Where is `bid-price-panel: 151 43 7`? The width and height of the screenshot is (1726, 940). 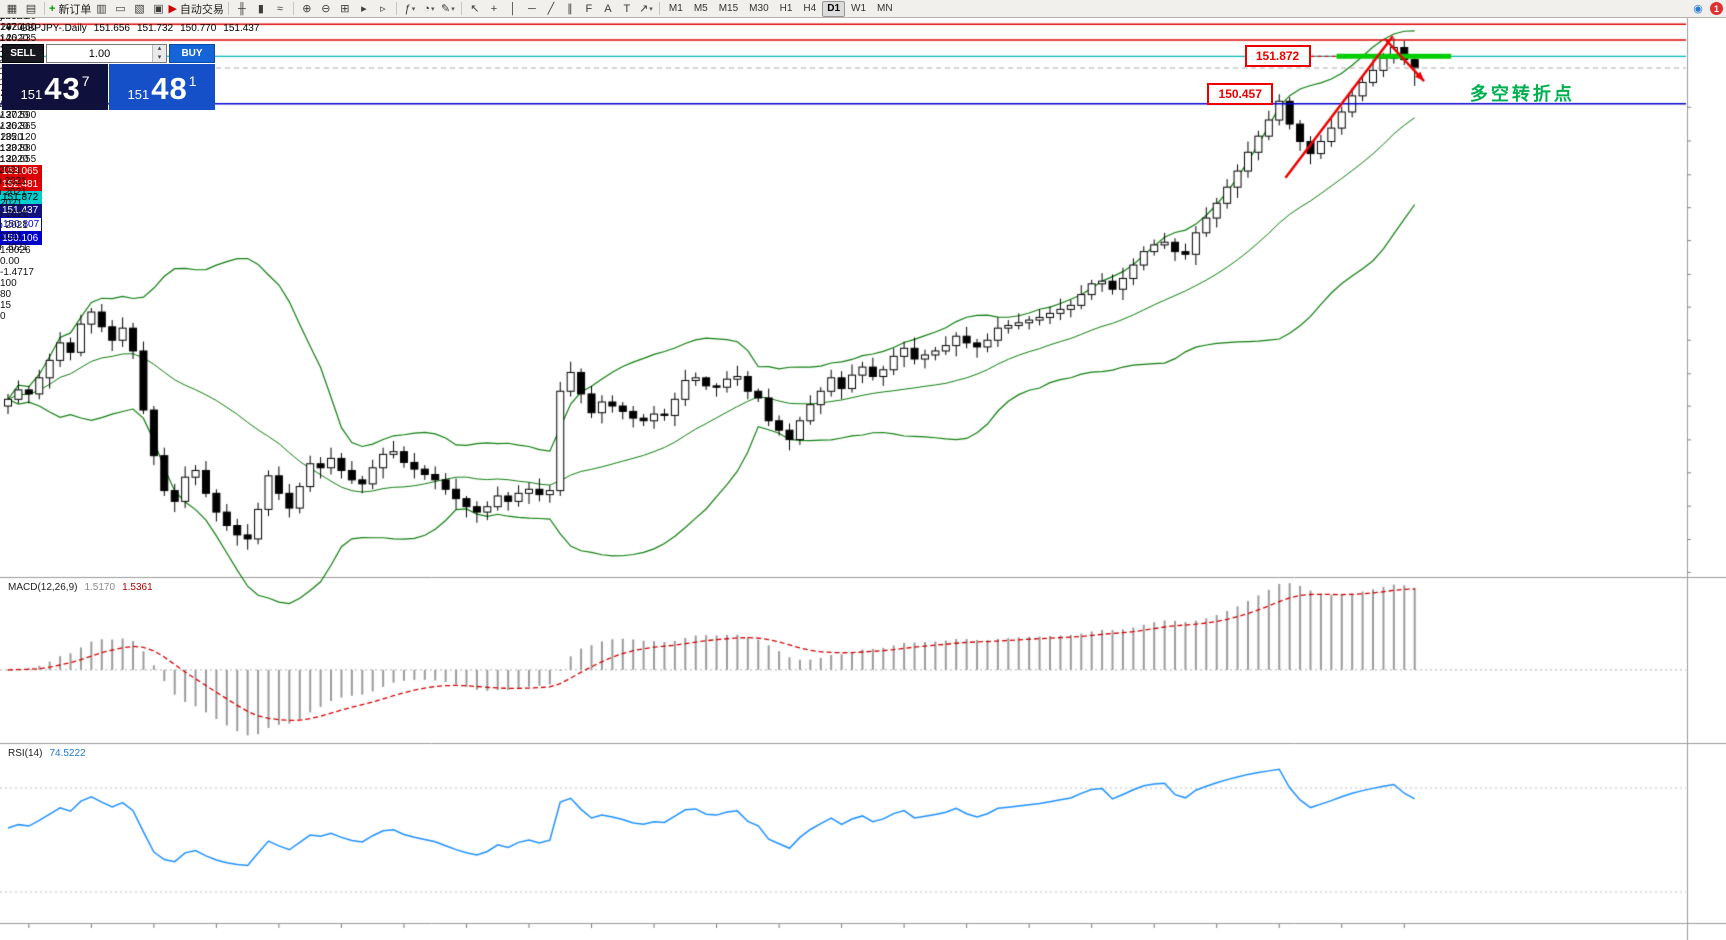
bid-price-panel: 151 43 7 is located at coordinates (55, 87).